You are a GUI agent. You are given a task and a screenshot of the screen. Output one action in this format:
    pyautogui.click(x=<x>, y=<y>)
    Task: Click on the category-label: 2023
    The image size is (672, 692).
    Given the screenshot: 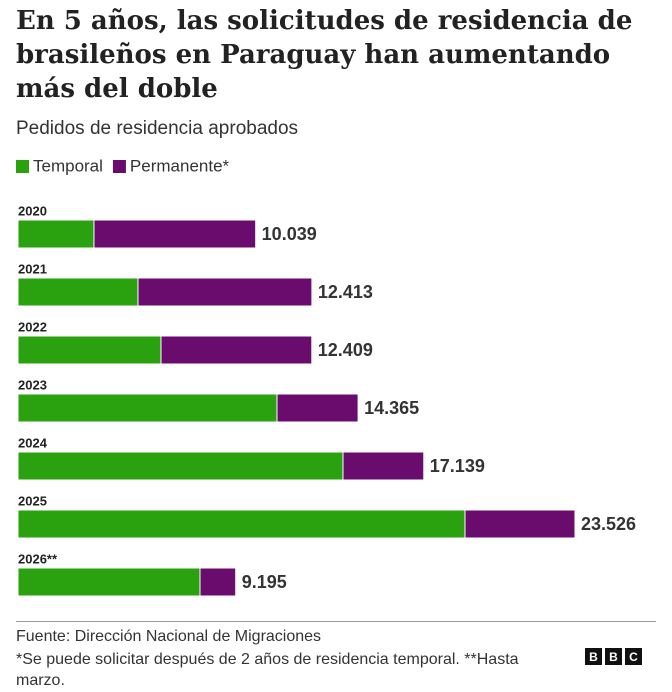 What is the action you would take?
    pyautogui.click(x=32, y=384)
    